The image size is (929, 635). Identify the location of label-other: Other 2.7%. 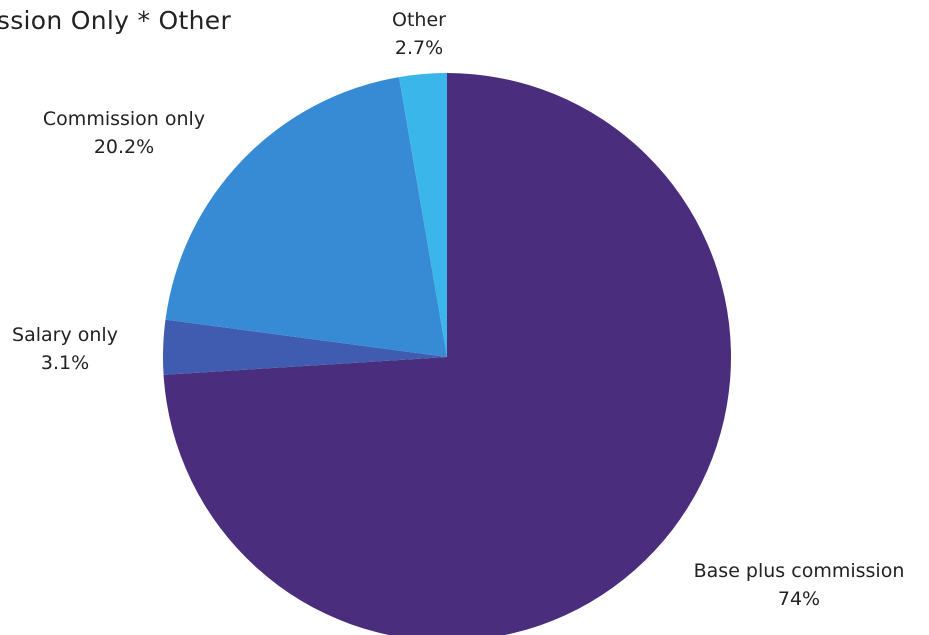
(419, 34).